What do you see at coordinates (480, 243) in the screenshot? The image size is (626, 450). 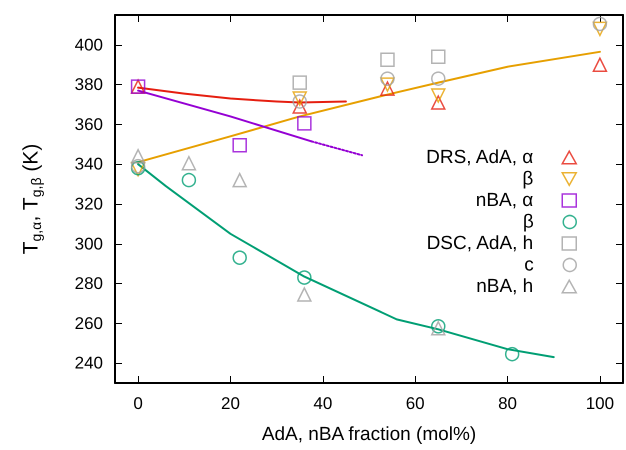 I see `legend-label: DSC, AdA, h` at bounding box center [480, 243].